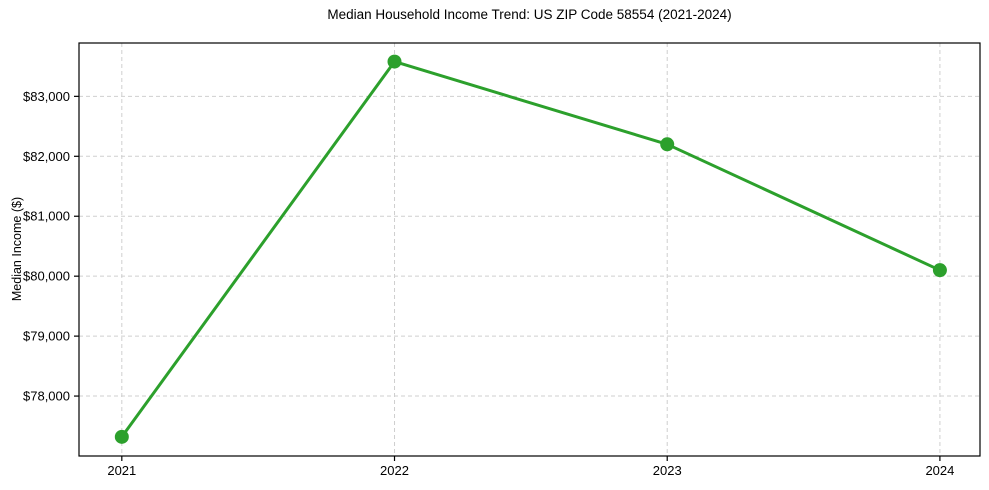  What do you see at coordinates (46, 336) in the screenshot?
I see `y-tick-label: $79,000` at bounding box center [46, 336].